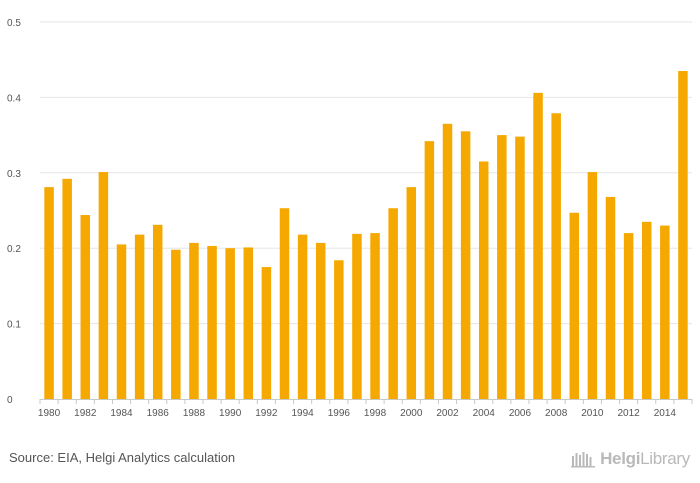 The image size is (700, 483). What do you see at coordinates (266, 413) in the screenshot?
I see `x-tick-label: 1992` at bounding box center [266, 413].